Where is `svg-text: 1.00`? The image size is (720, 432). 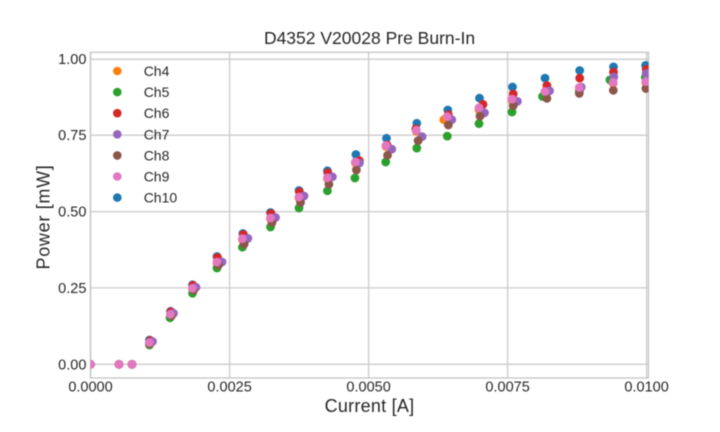
svg-text: 1.00 is located at coordinates (72, 60).